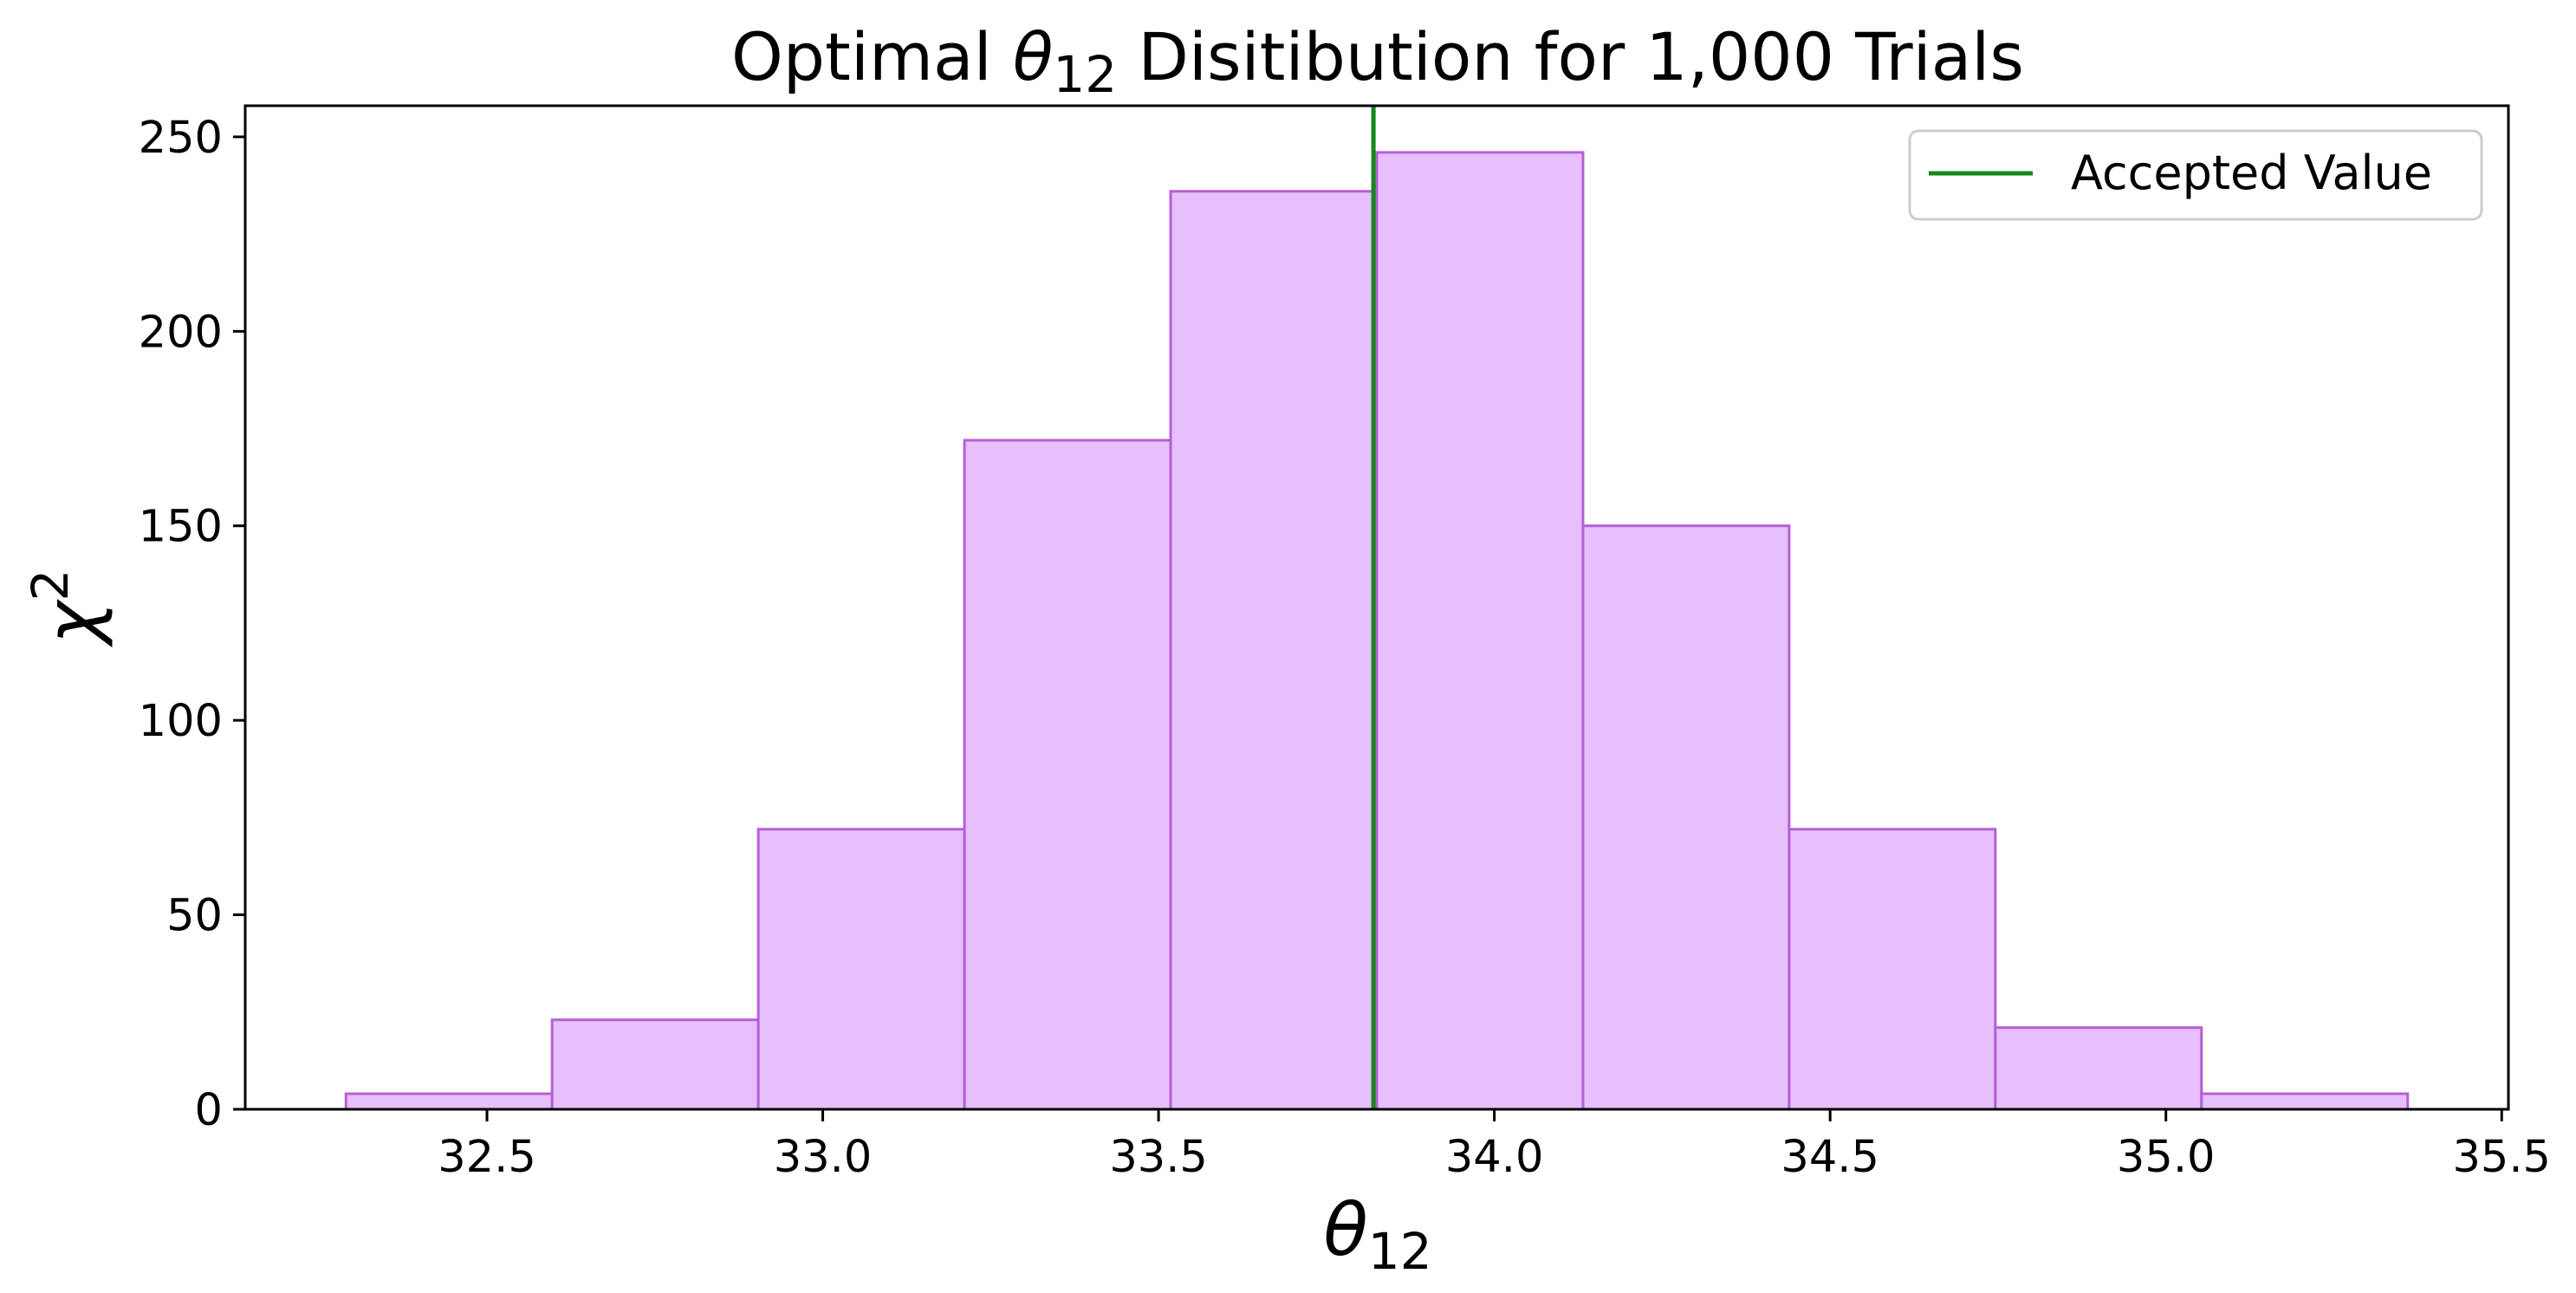 The image size is (2576, 1293). I want to click on x-tick-label: 35.5, so click(2501, 1157).